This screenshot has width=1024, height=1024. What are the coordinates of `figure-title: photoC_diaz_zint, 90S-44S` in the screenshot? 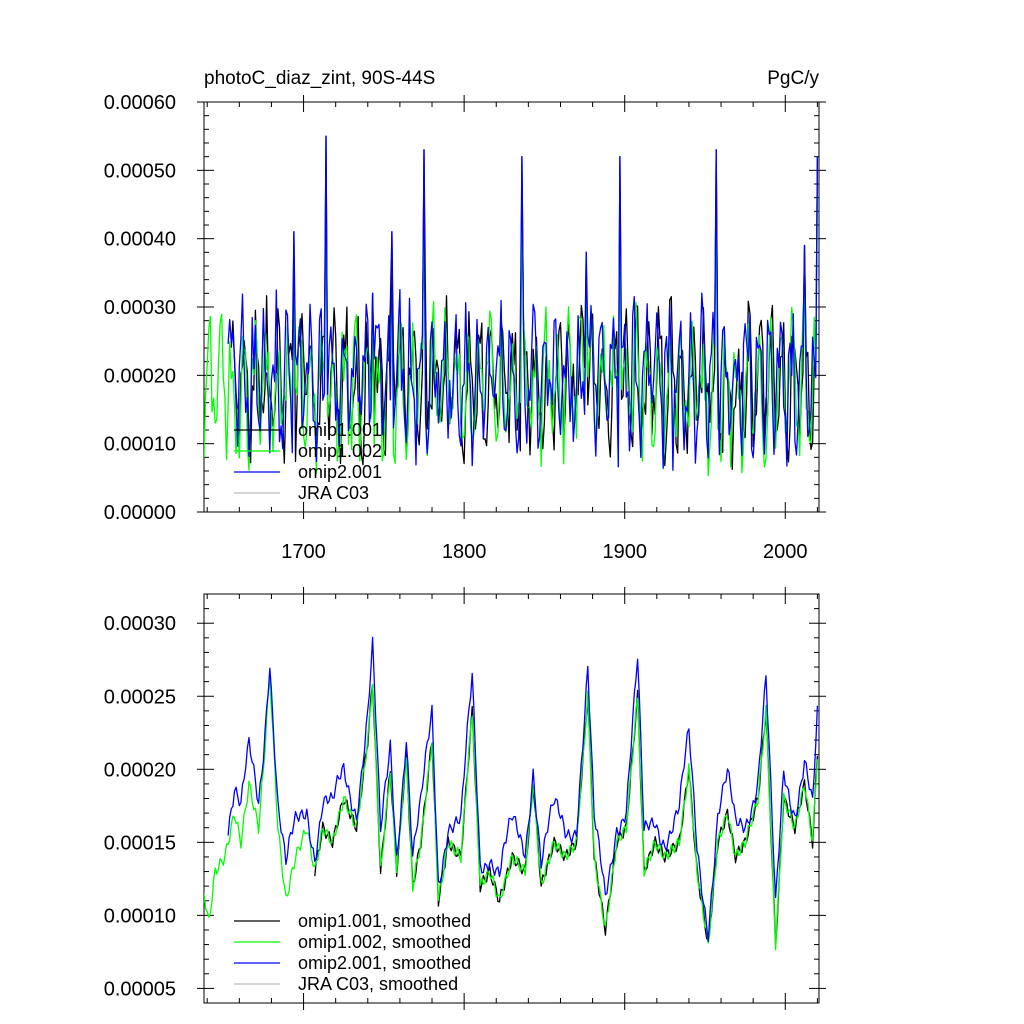 It's located at (319, 78).